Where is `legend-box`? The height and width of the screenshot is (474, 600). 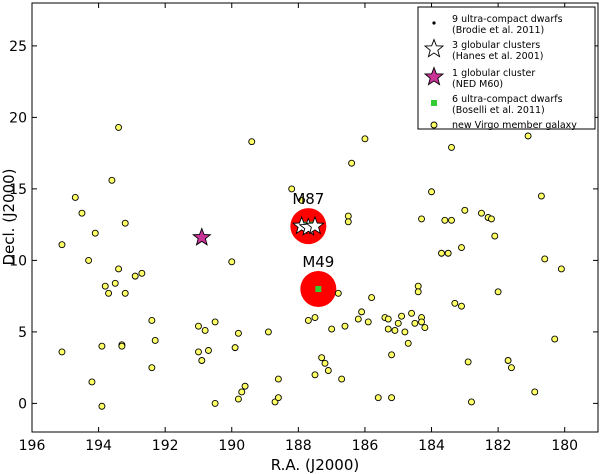
legend-box is located at coordinates (506, 68).